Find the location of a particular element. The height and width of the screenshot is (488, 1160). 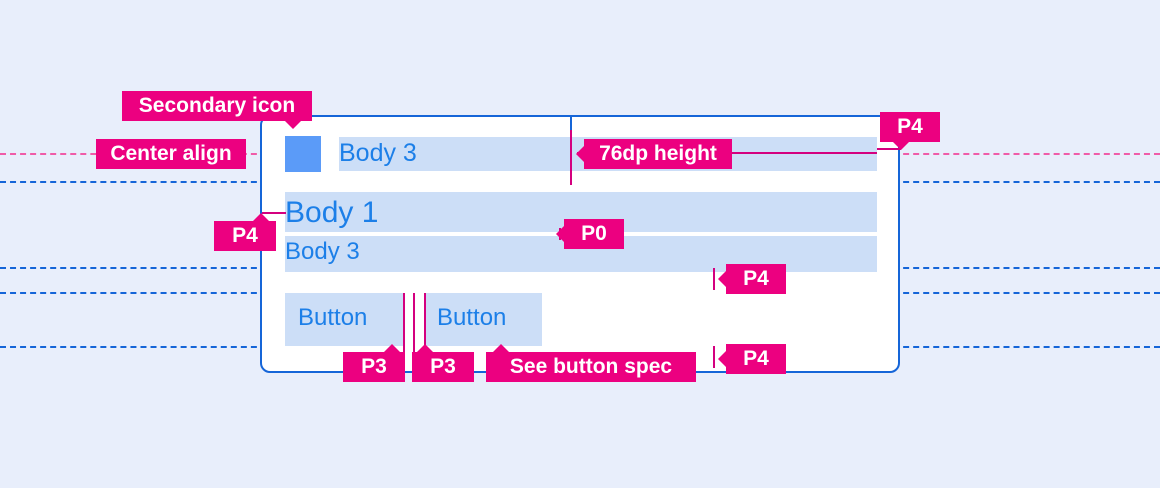

annotation-secondary-icon-label: Secondary icon is located at coordinates (217, 105).